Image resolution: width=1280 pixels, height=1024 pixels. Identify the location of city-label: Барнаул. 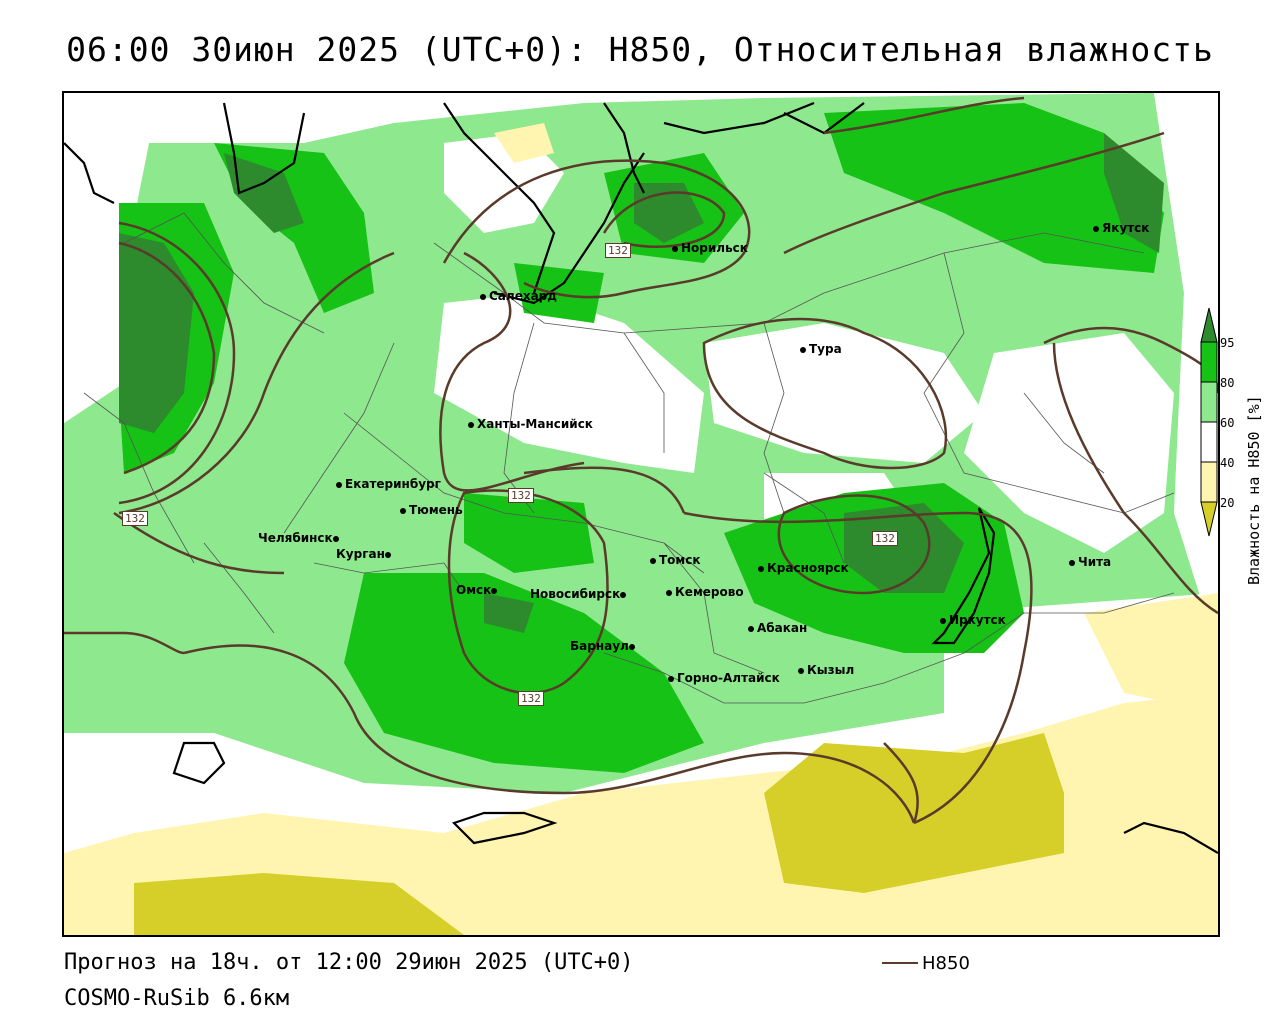
(599, 646).